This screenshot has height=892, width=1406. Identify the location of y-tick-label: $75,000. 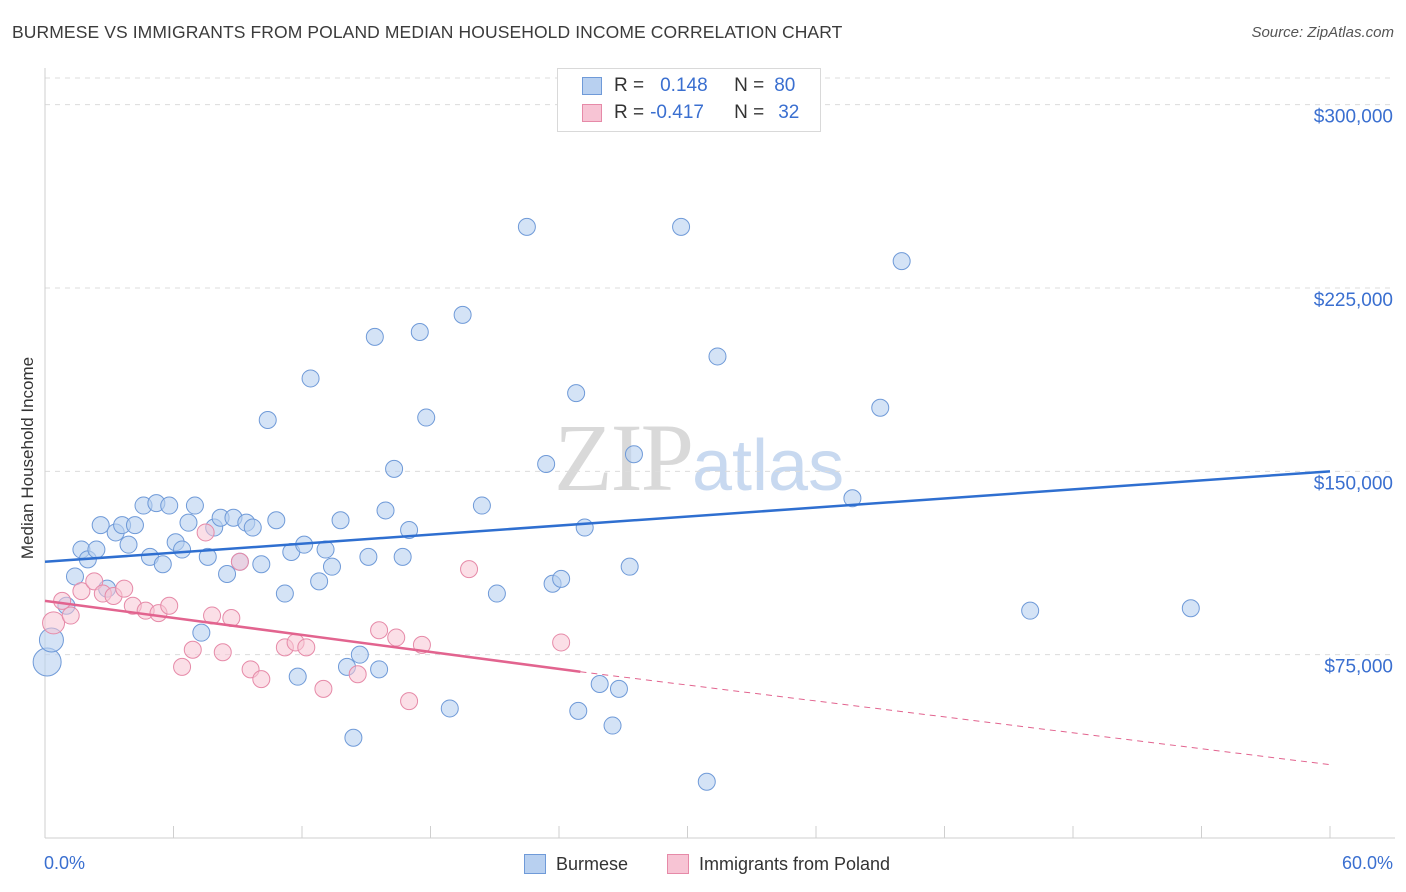
(1358, 667).